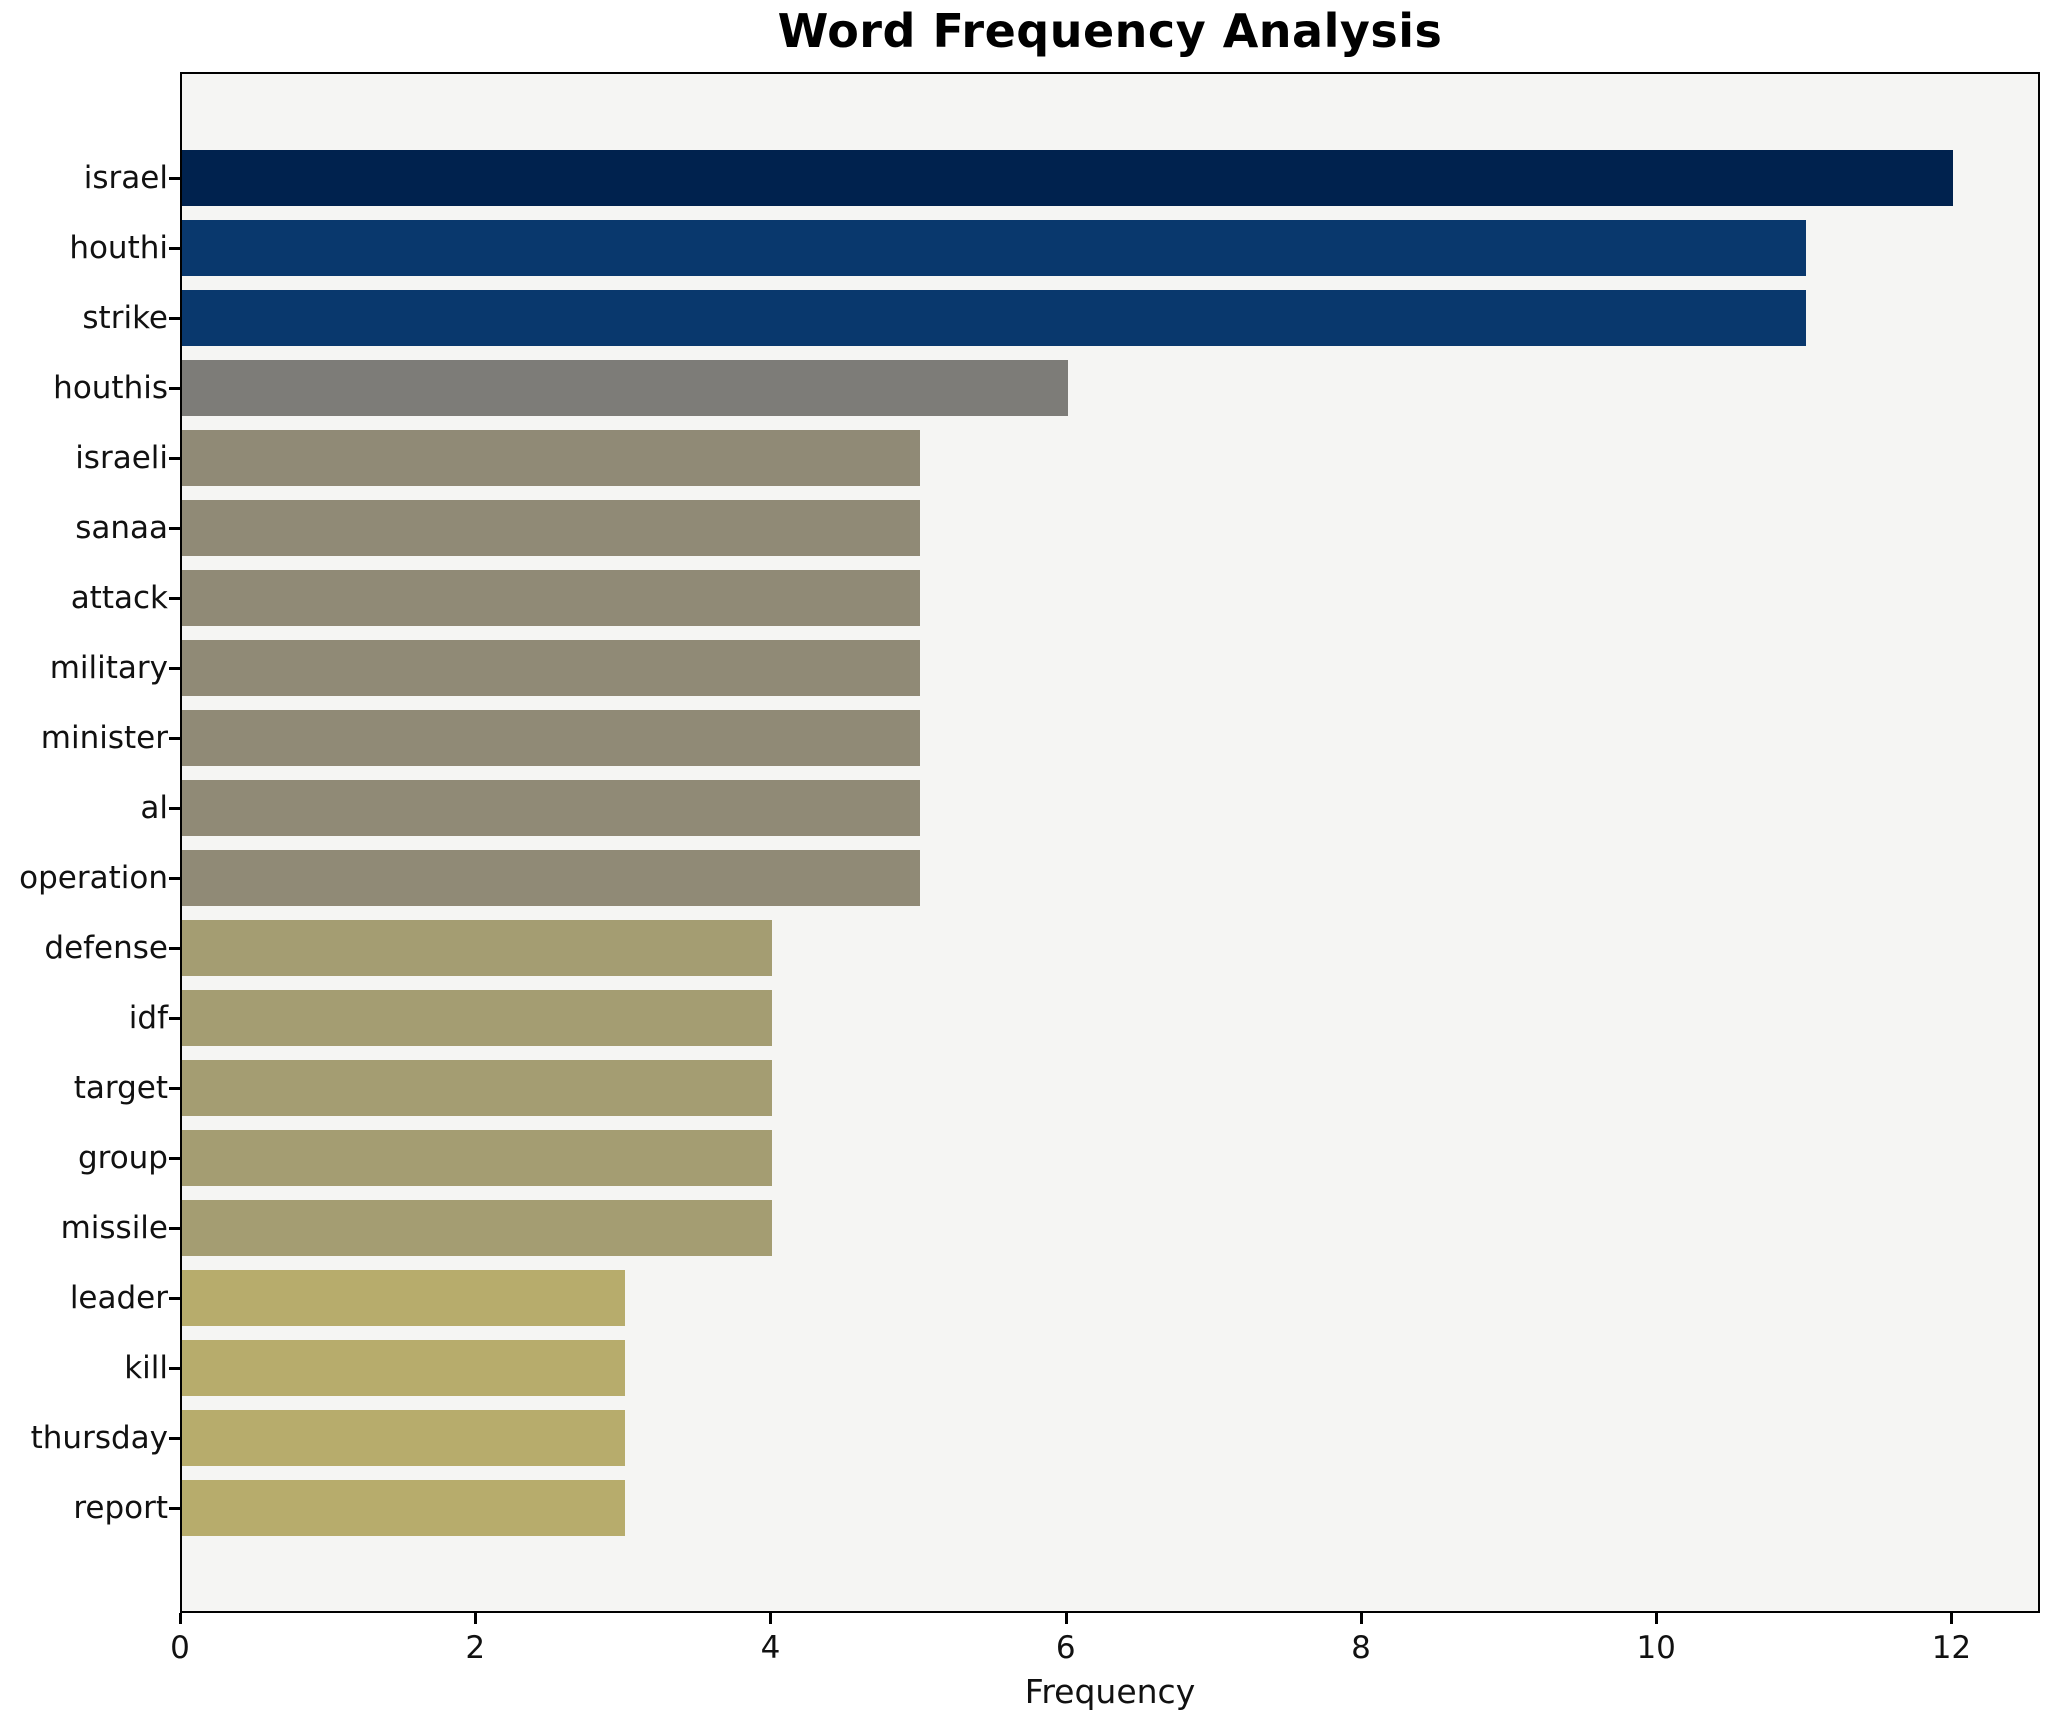 Image resolution: width=2058 pixels, height=1722 pixels. I want to click on x-tick-label-4: 4, so click(770, 1648).